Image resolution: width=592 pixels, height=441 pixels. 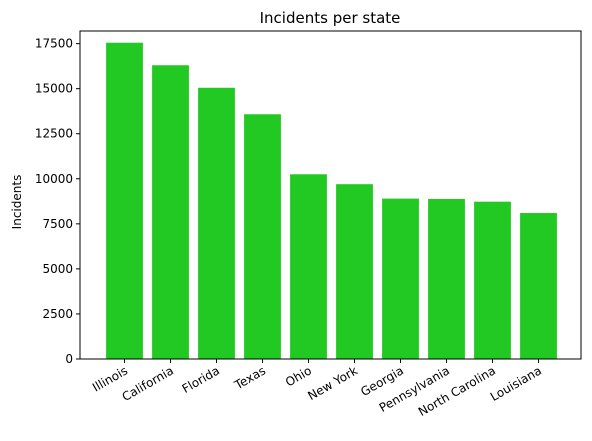 What do you see at coordinates (54, 89) in the screenshot?
I see `y-tick-label: 15000` at bounding box center [54, 89].